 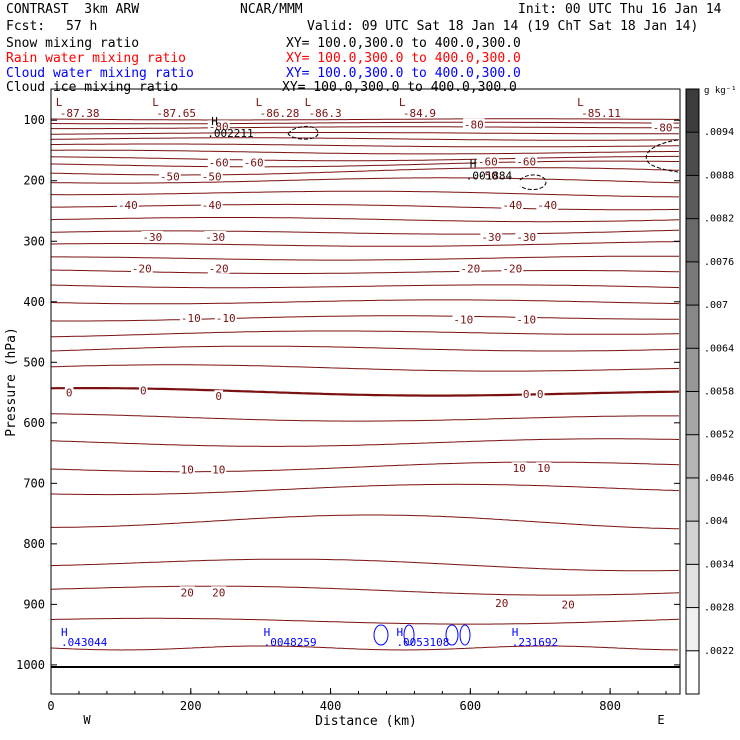 I want to click on contour-label: 20, so click(x=568, y=604).